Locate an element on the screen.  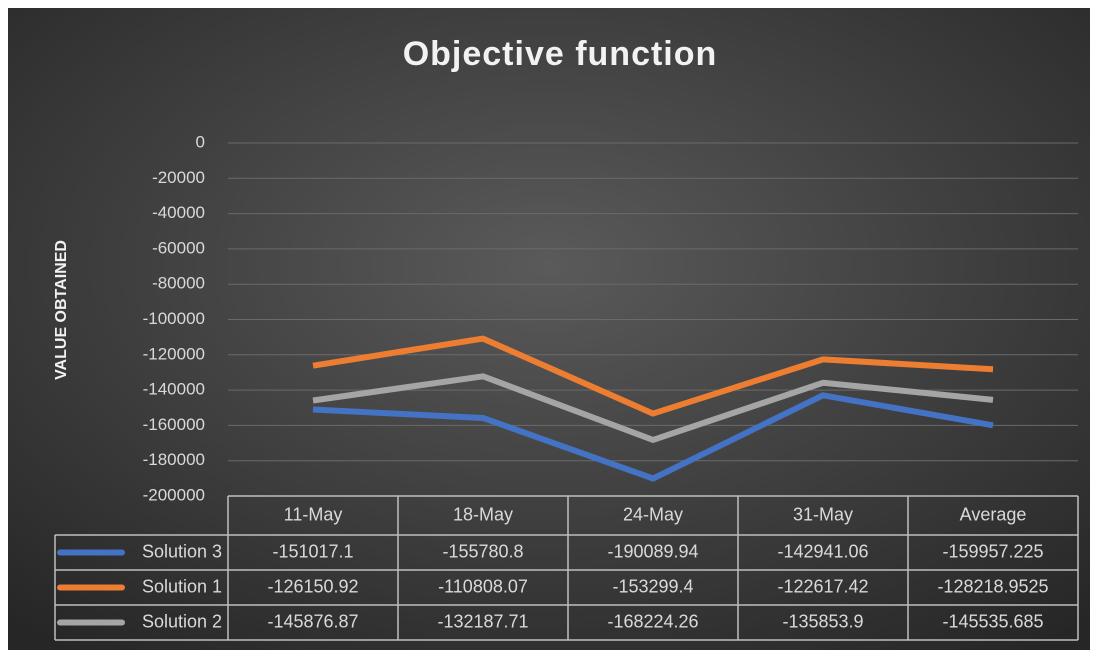
table-value: -153299.4 is located at coordinates (652, 586).